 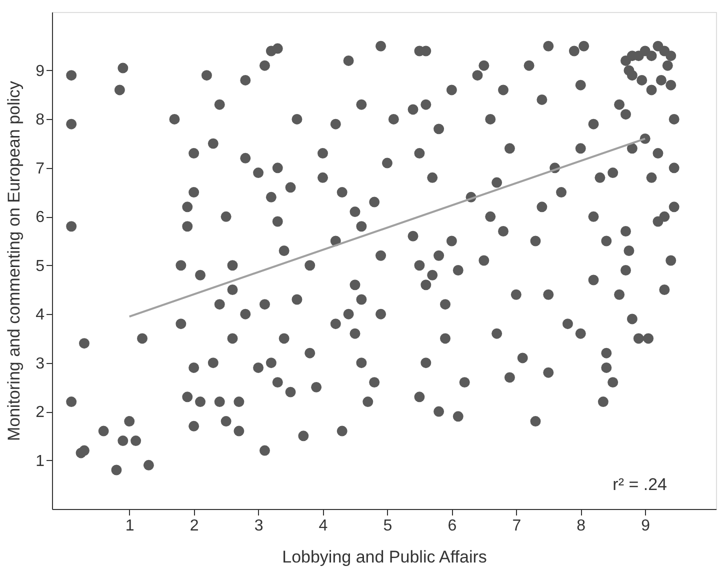 What do you see at coordinates (194, 526) in the screenshot?
I see `x-tick-label: 2` at bounding box center [194, 526].